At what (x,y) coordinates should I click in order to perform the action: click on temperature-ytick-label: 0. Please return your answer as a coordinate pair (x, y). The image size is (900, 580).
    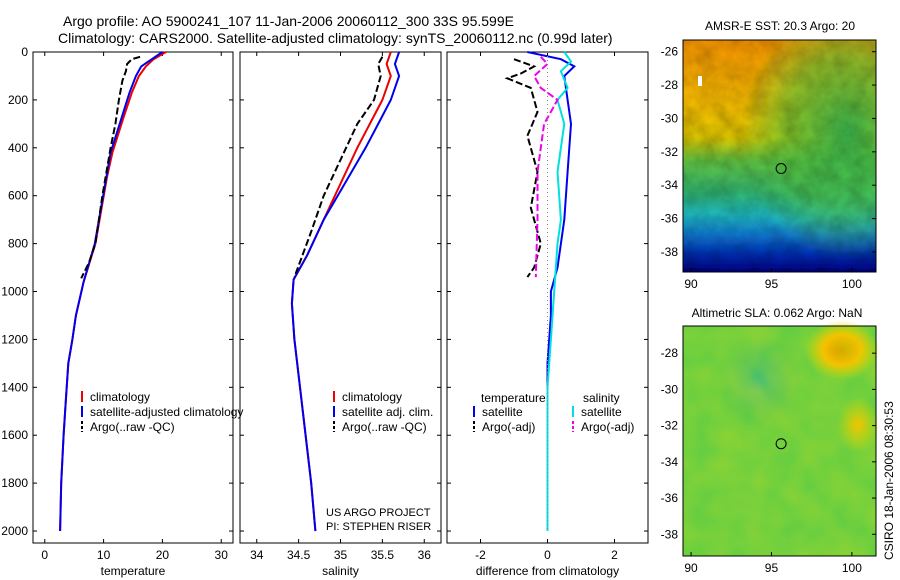
    Looking at the image, I should click on (24, 52).